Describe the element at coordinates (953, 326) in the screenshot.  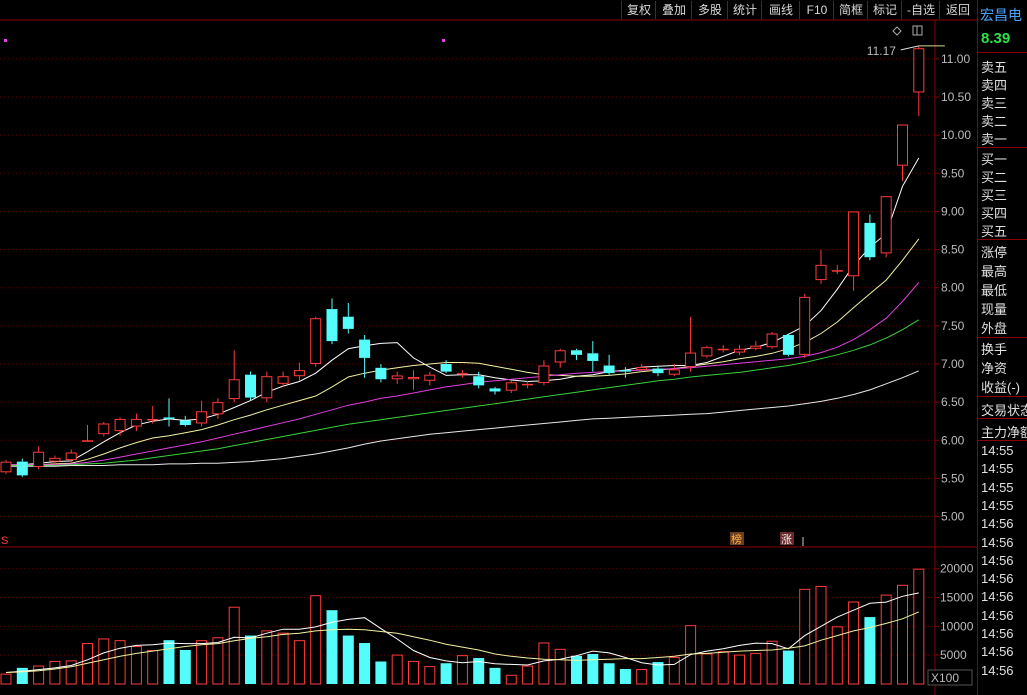
I see `price-tick-label: 7.50` at that location.